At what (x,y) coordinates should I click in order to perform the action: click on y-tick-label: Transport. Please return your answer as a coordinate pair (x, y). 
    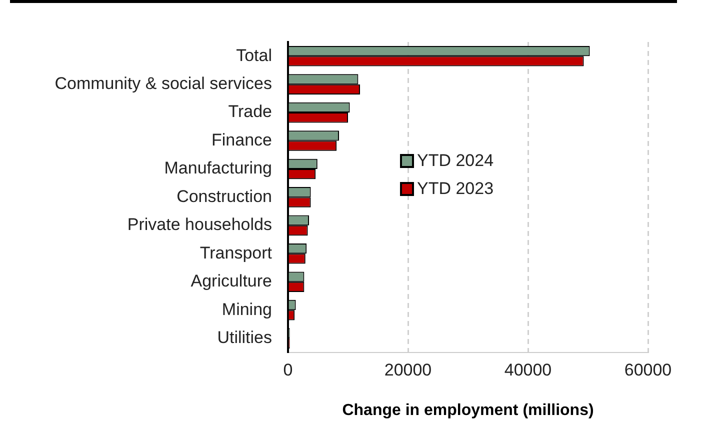
    Looking at the image, I should click on (236, 252).